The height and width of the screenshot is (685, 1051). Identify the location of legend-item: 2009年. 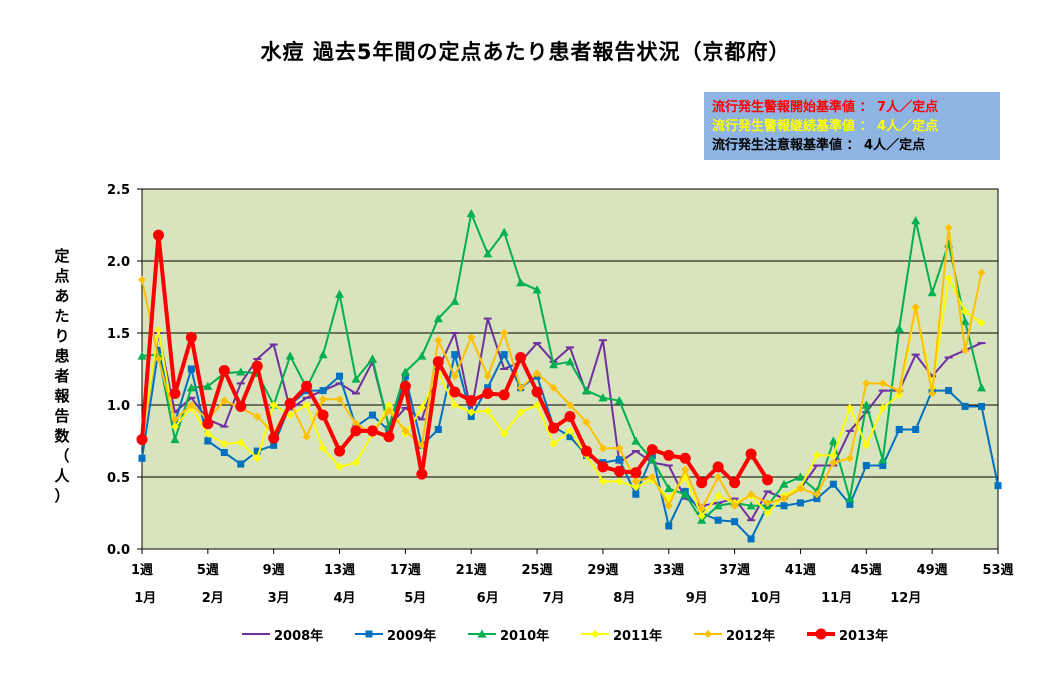
(394, 634).